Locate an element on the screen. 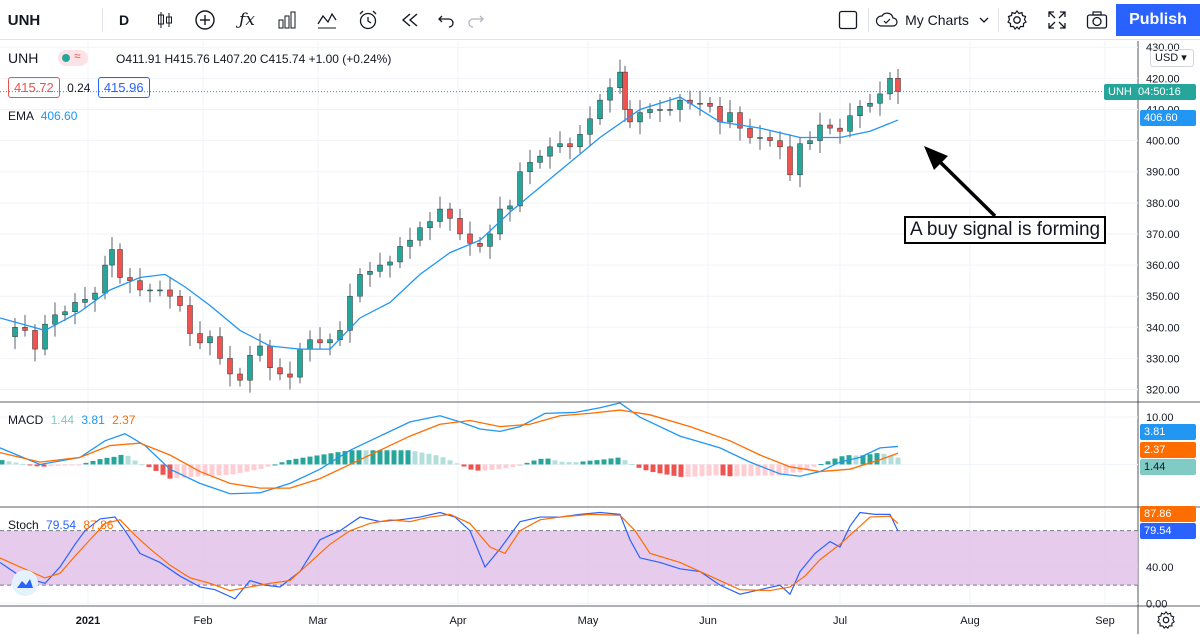 This screenshot has width=1200, height=635. spread-value: 0.24 is located at coordinates (79, 88).